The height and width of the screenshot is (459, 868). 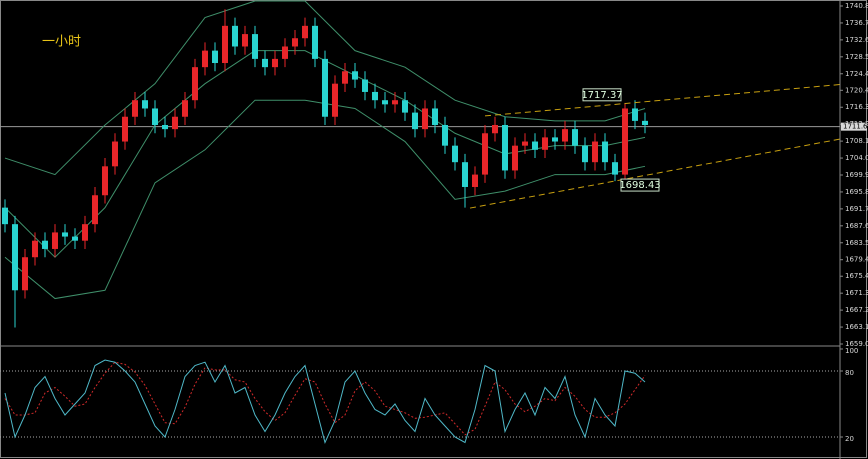 What do you see at coordinates (856, 107) in the screenshot?
I see `y-tick-label: 1716.30` at bounding box center [856, 107].